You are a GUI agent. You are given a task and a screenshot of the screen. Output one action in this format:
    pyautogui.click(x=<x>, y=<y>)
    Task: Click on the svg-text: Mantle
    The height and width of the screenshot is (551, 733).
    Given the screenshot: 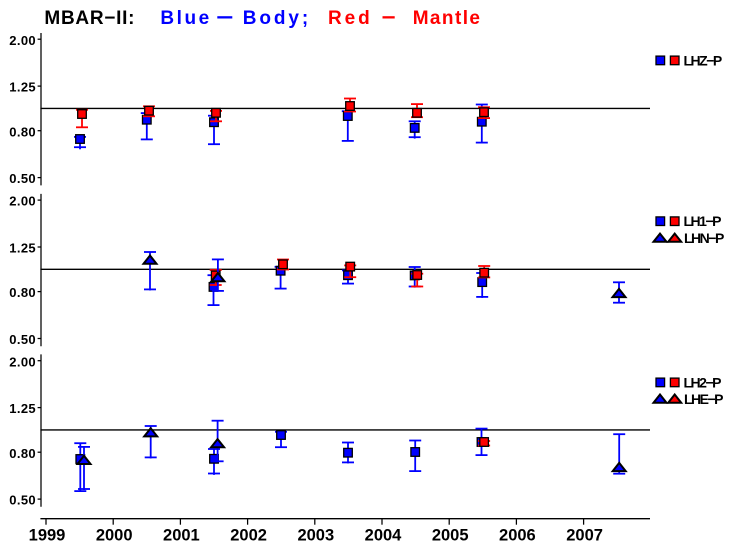 What is the action you would take?
    pyautogui.click(x=447, y=18)
    